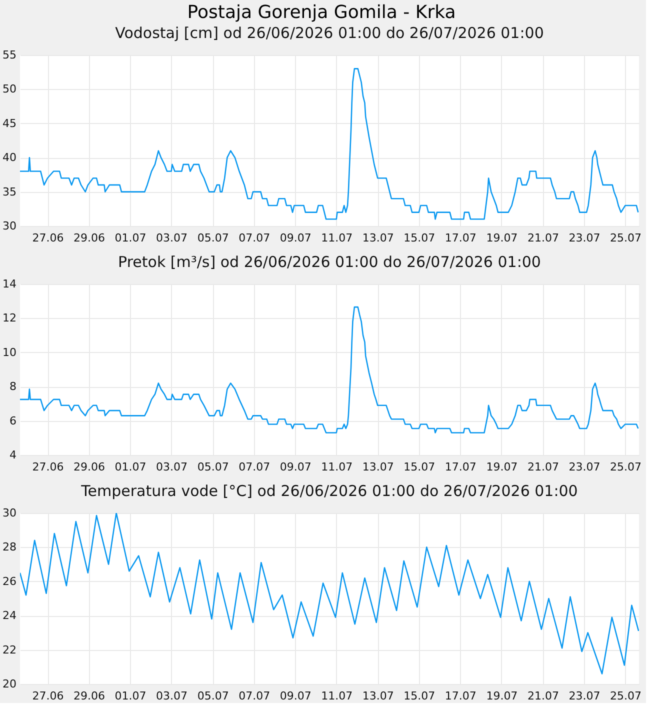 The width and height of the screenshot is (650, 710). What do you see at coordinates (9, 547) in the screenshot?
I see `y-tick-label: 28` at bounding box center [9, 547].